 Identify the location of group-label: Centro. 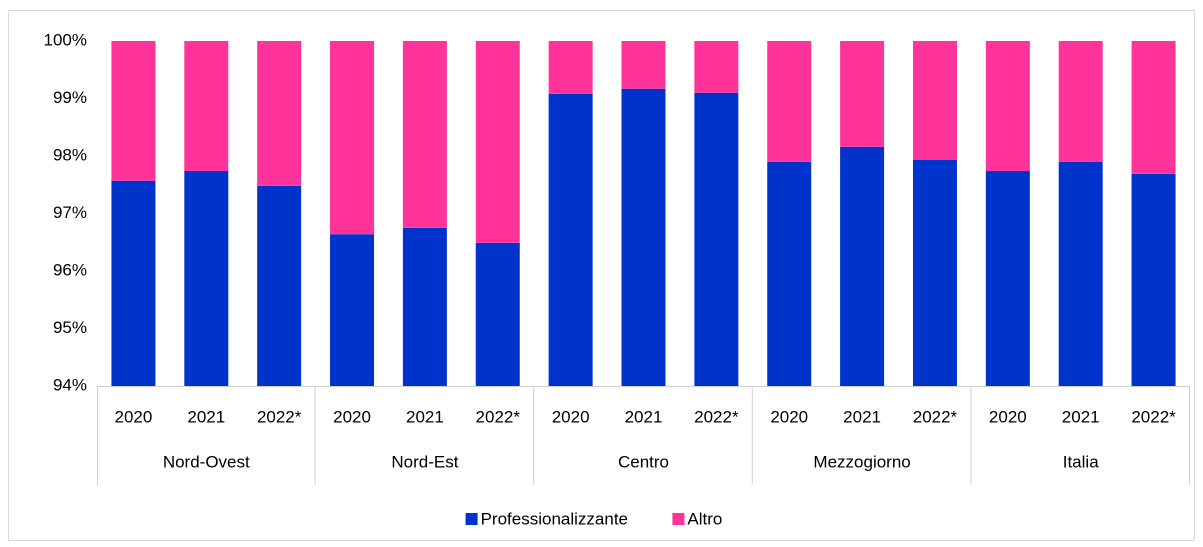
(643, 461).